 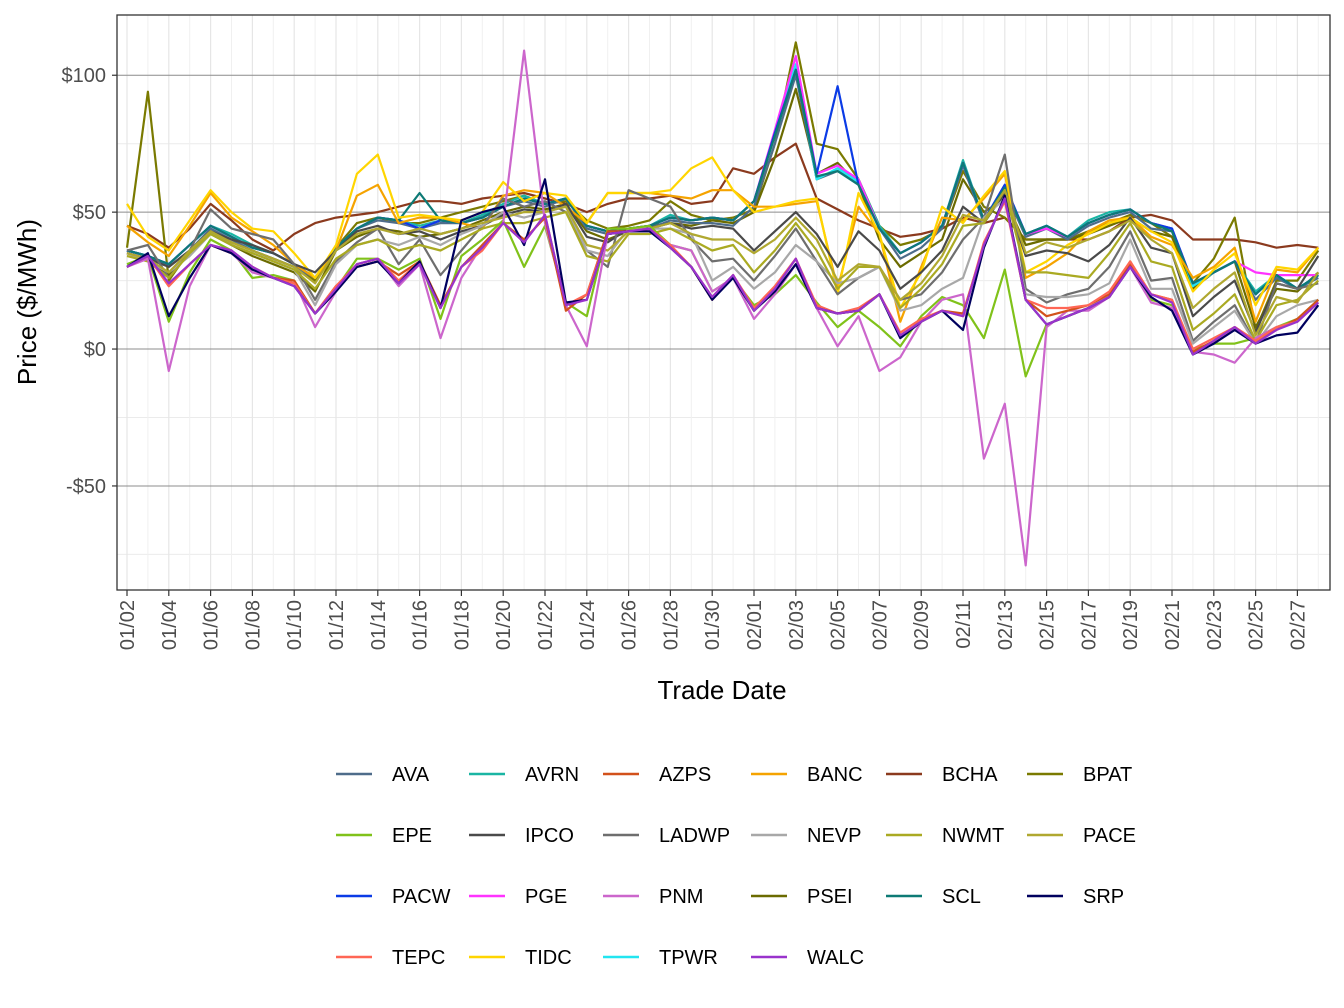 I want to click on legend-item-pge: PGE, so click(x=518, y=897).